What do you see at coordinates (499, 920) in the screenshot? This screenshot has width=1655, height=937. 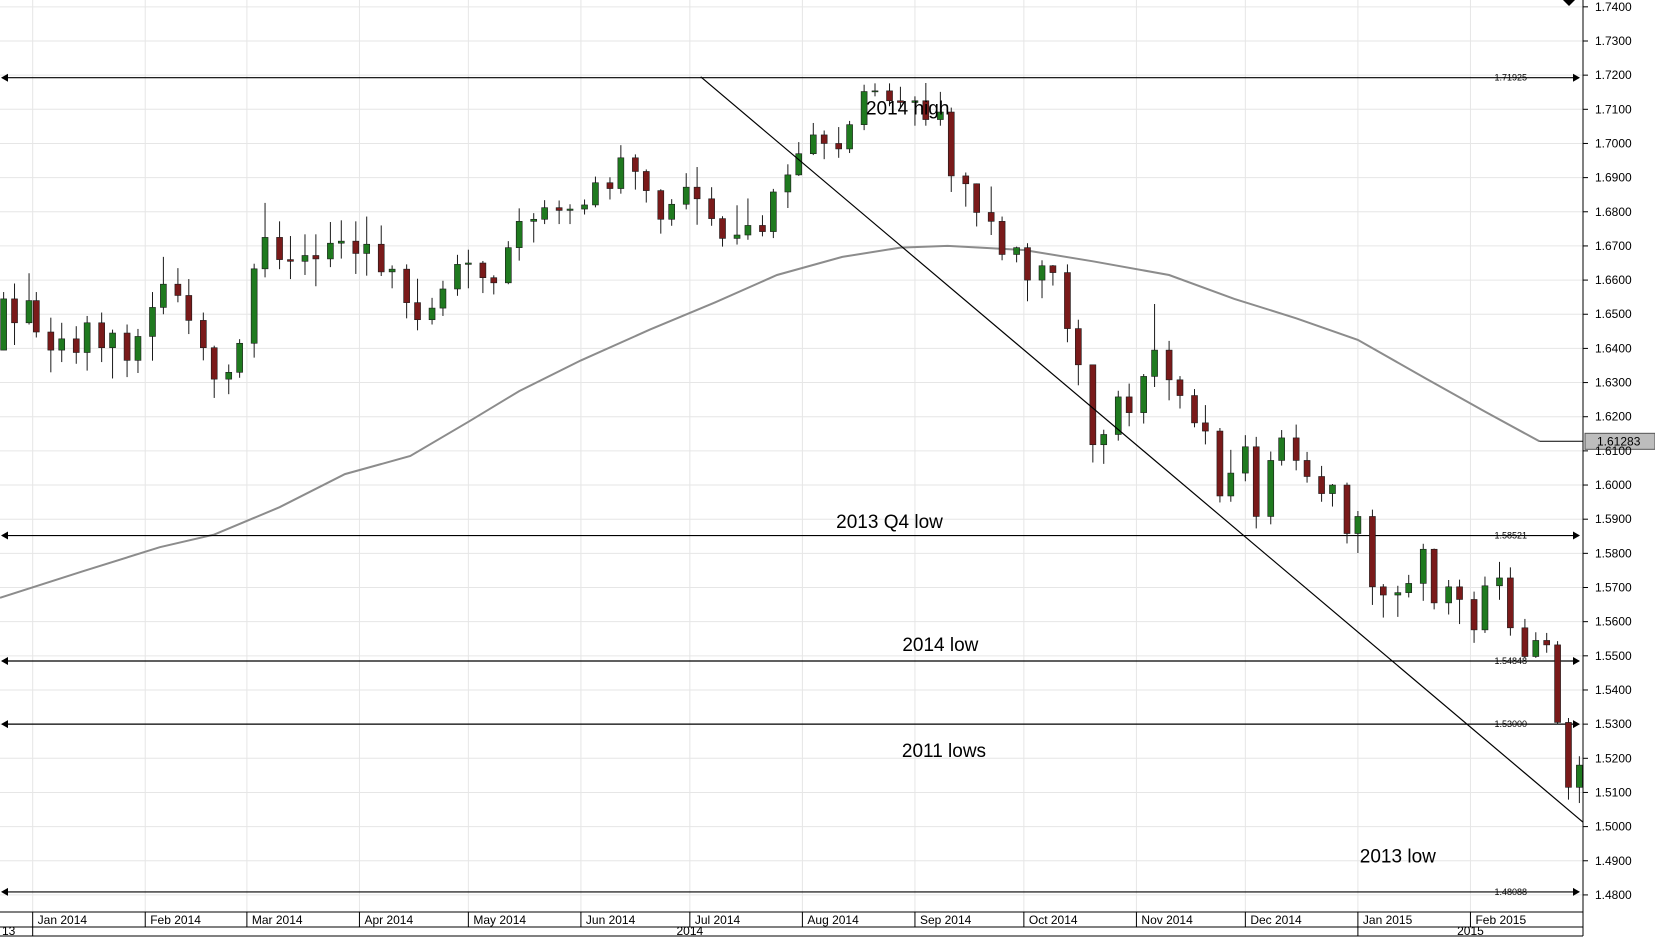 I see `x-tick-label: May 2014` at bounding box center [499, 920].